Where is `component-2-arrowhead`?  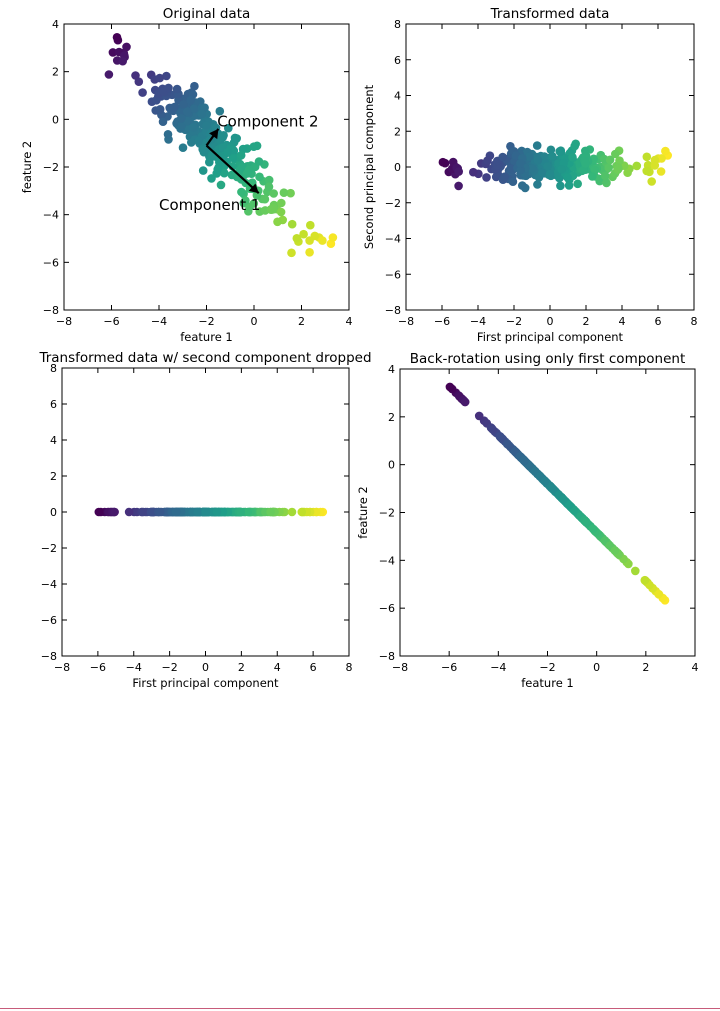
component-2-arrowhead is located at coordinates (214, 134).